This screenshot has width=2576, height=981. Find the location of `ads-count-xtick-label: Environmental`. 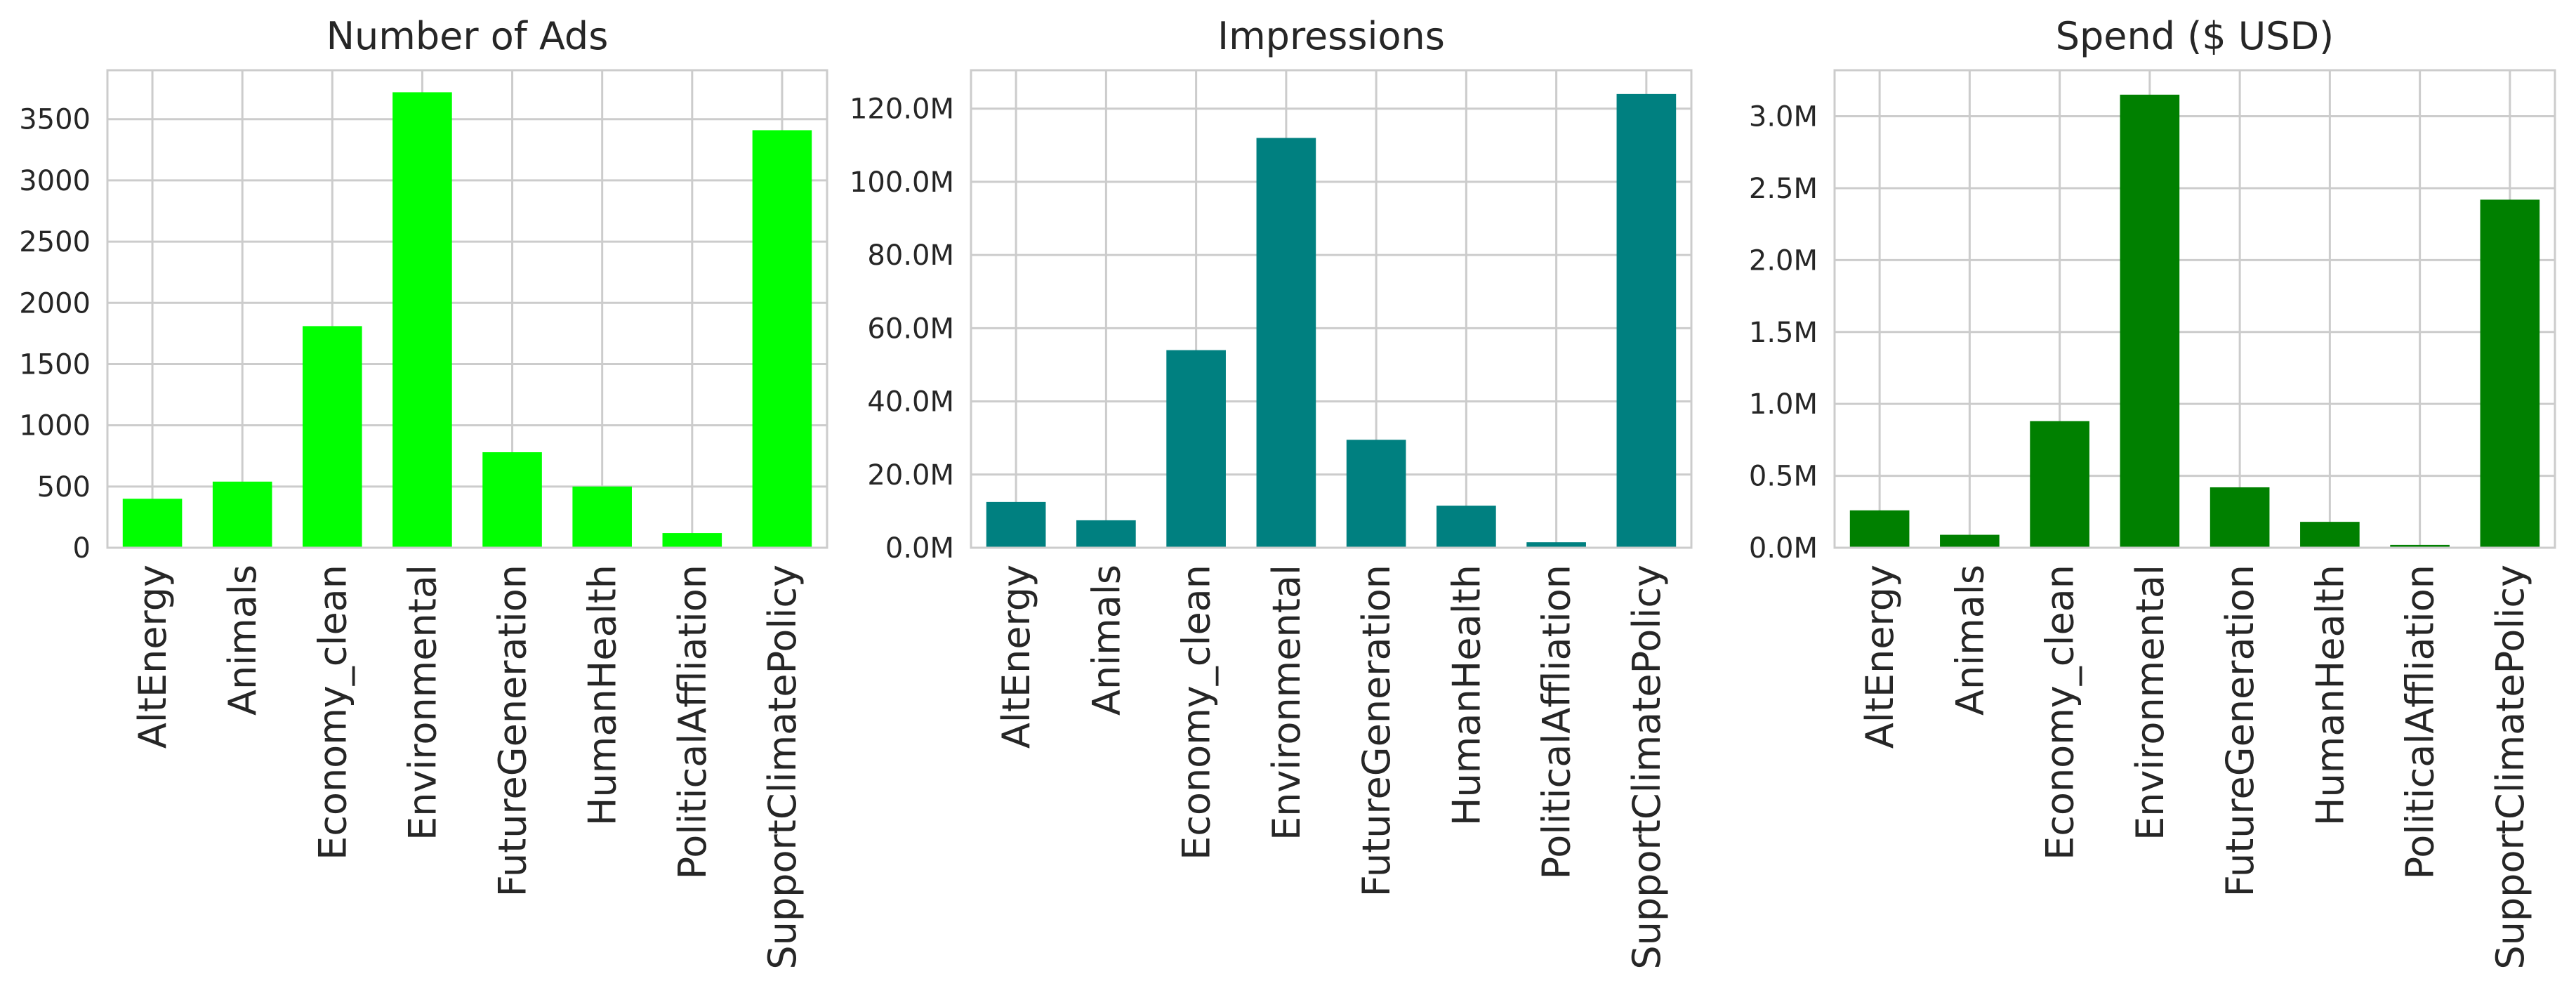

ads-count-xtick-label: Environmental is located at coordinates (422, 703).